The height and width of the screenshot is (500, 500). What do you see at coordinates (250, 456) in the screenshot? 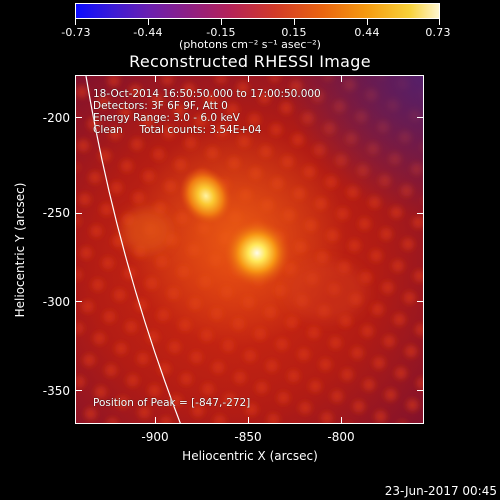
I see `x-axis-label: Heliocentric X (arcsec)` at bounding box center [250, 456].